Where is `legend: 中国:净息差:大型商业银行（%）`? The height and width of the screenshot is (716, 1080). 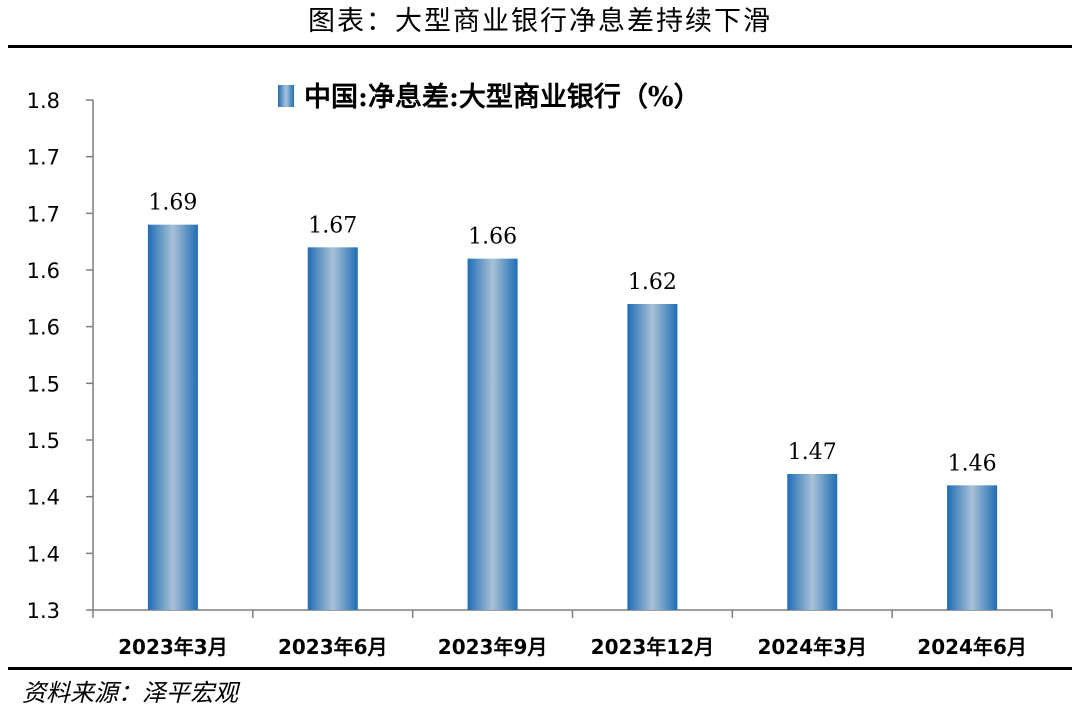 legend: 中国:净息差:大型商业银行（%） is located at coordinates (489, 97).